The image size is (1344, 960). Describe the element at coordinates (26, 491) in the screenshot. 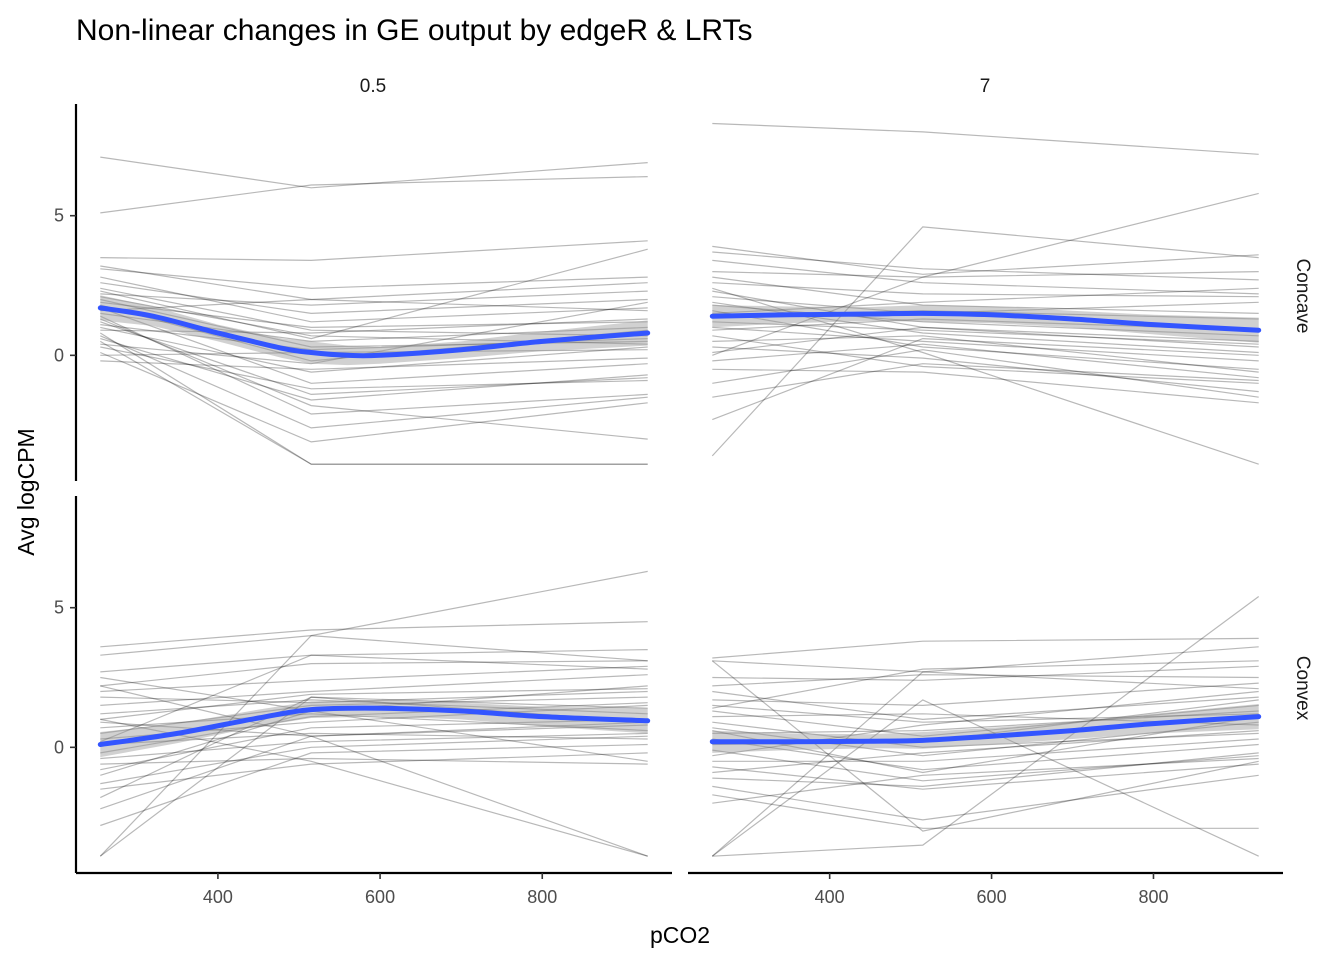

I see `y-axis-title: Avg logCPM` at that location.